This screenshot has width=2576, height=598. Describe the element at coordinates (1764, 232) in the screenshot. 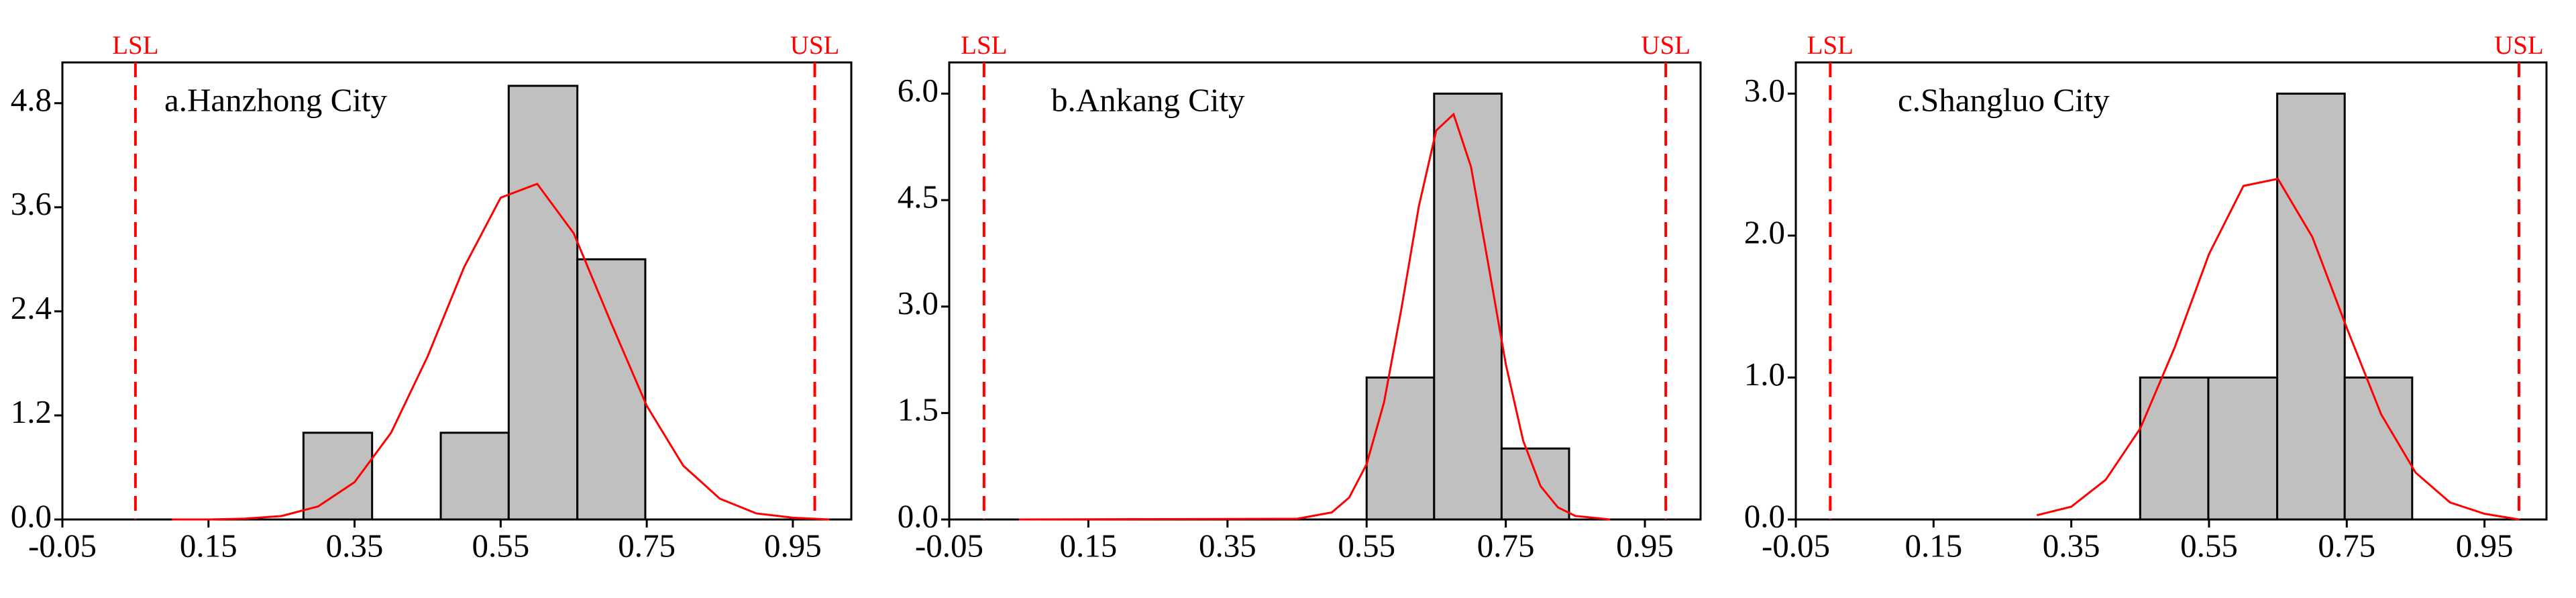

I see `y-tick-label: 2.0` at that location.